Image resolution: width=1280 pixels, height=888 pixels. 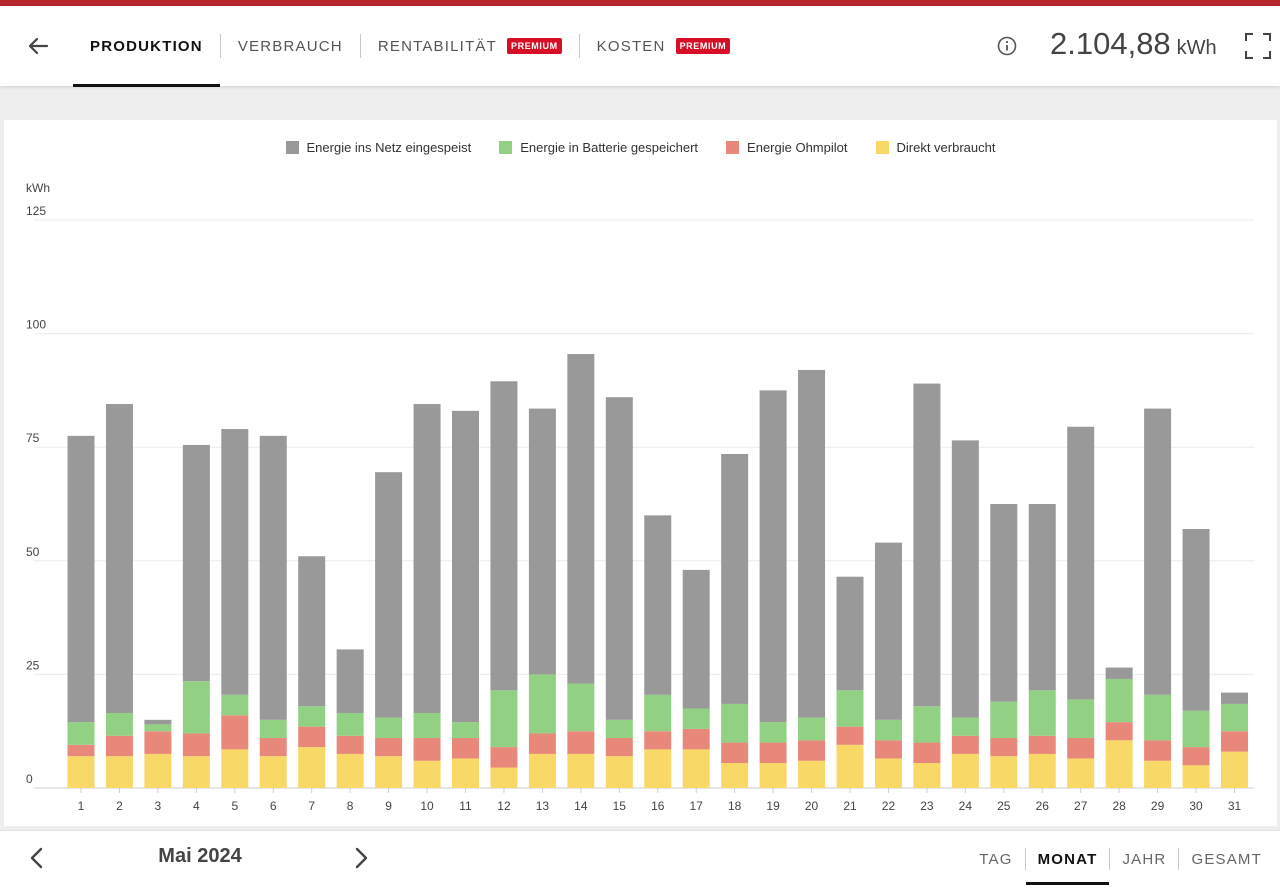 What do you see at coordinates (38, 46) in the screenshot?
I see `arrow-left-icon` at bounding box center [38, 46].